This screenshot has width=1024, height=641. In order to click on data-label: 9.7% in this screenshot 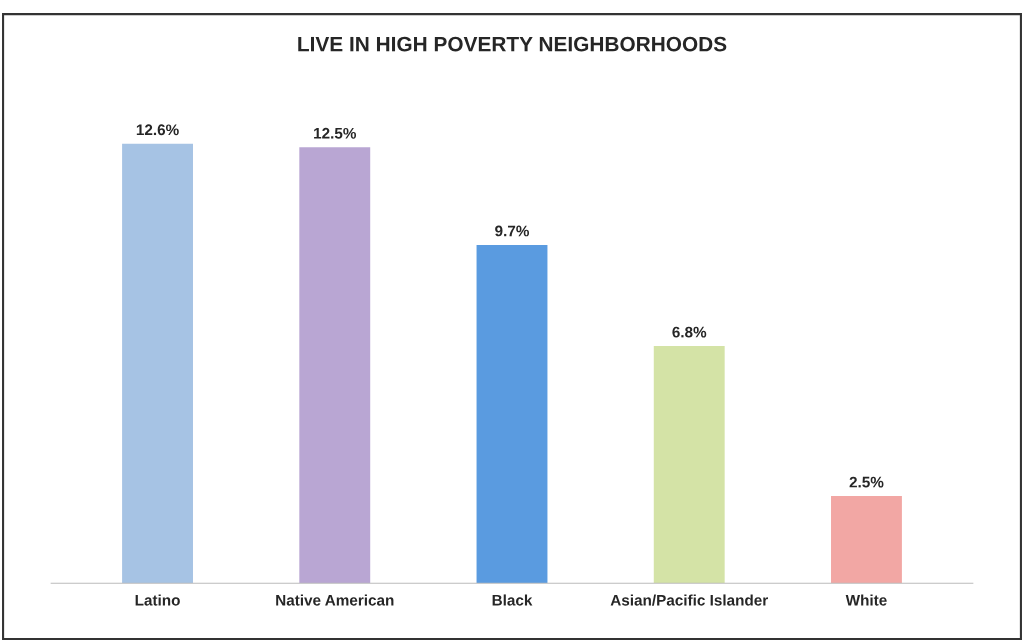, I will do `click(512, 231)`.